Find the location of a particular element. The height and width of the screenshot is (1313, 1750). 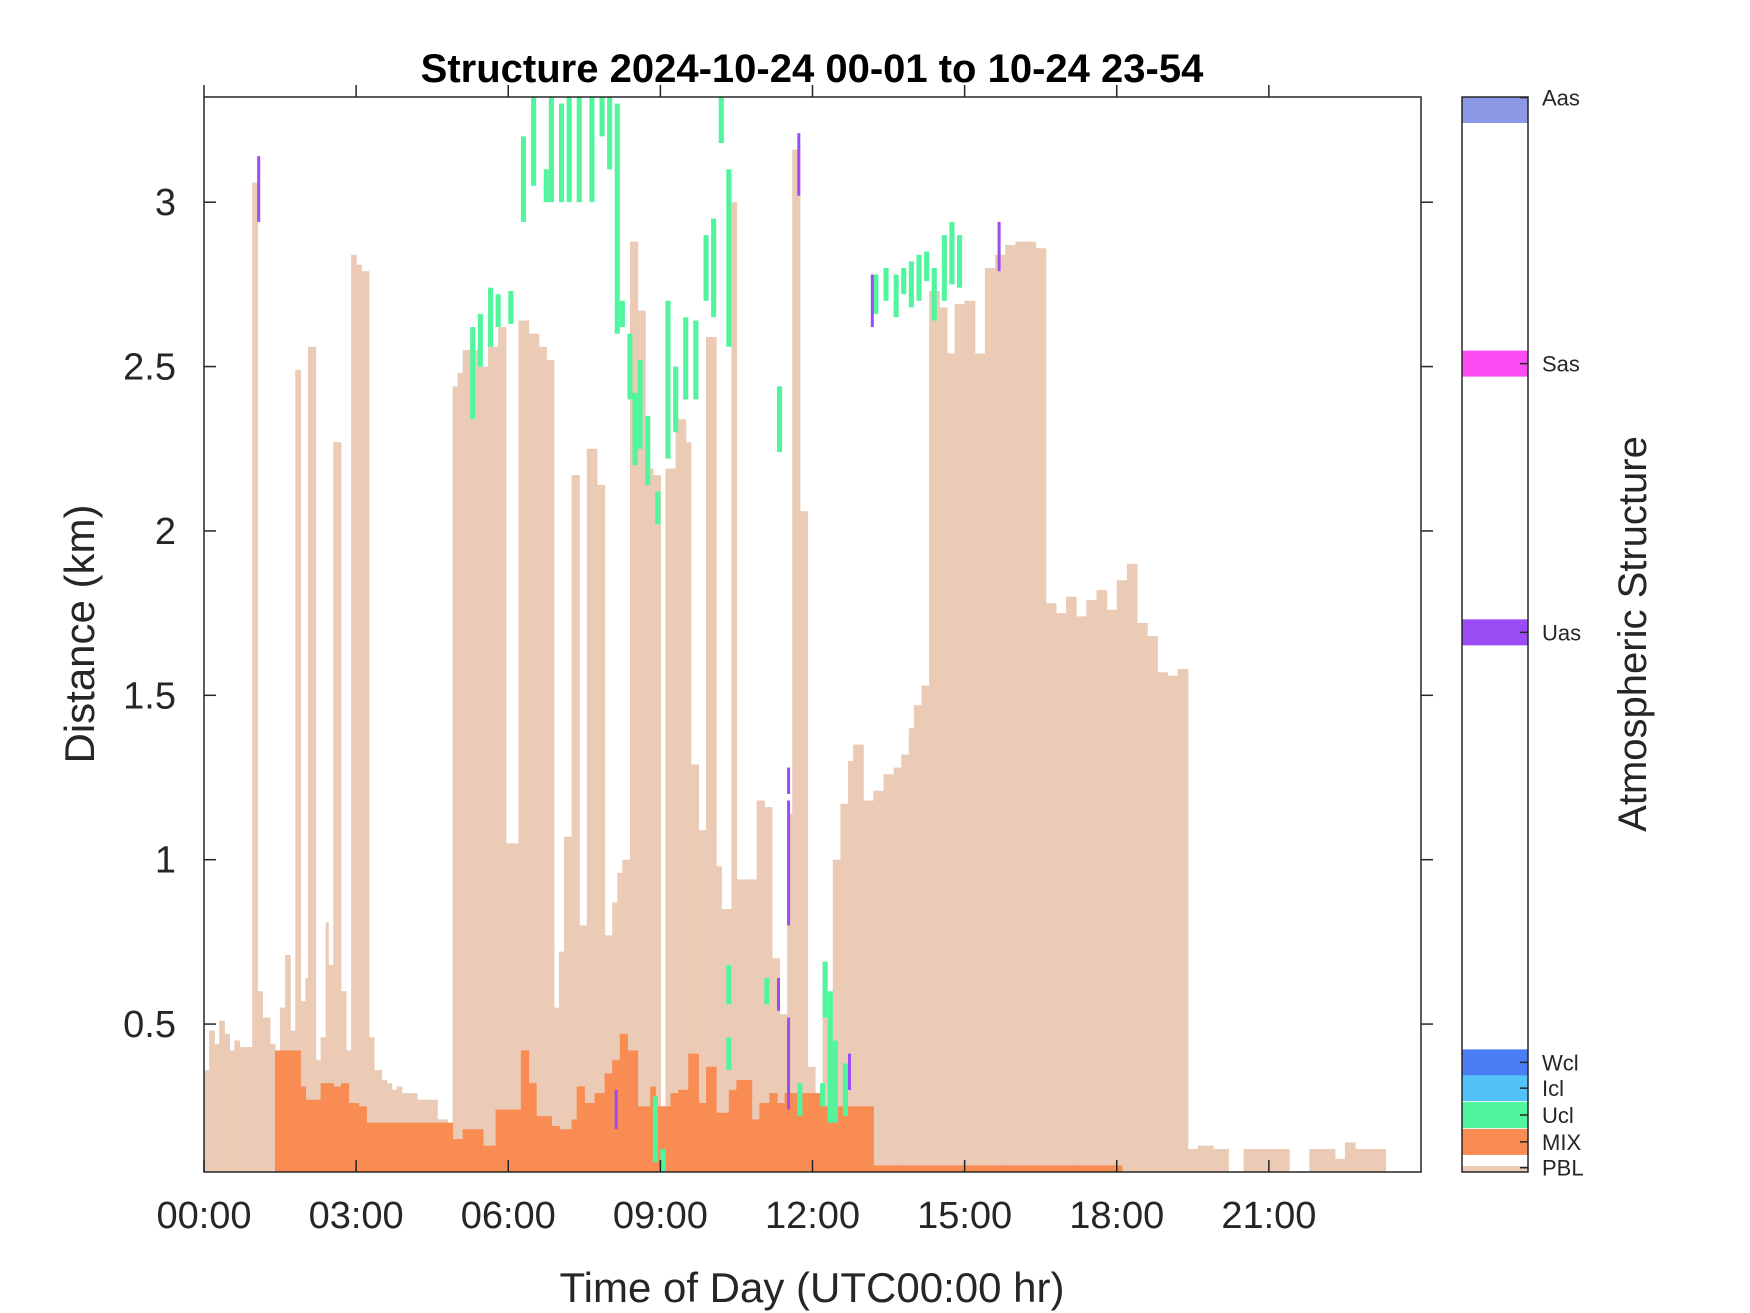

x-tick-label: 00:00 is located at coordinates (203, 1216).